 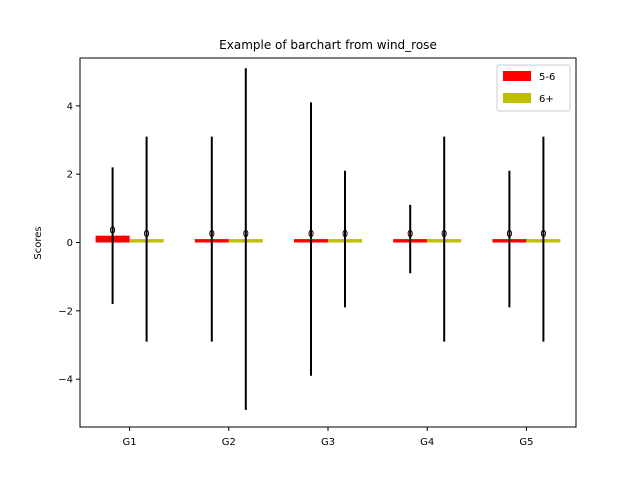 I want to click on y-tick-label-0: −4, so click(x=65, y=380).